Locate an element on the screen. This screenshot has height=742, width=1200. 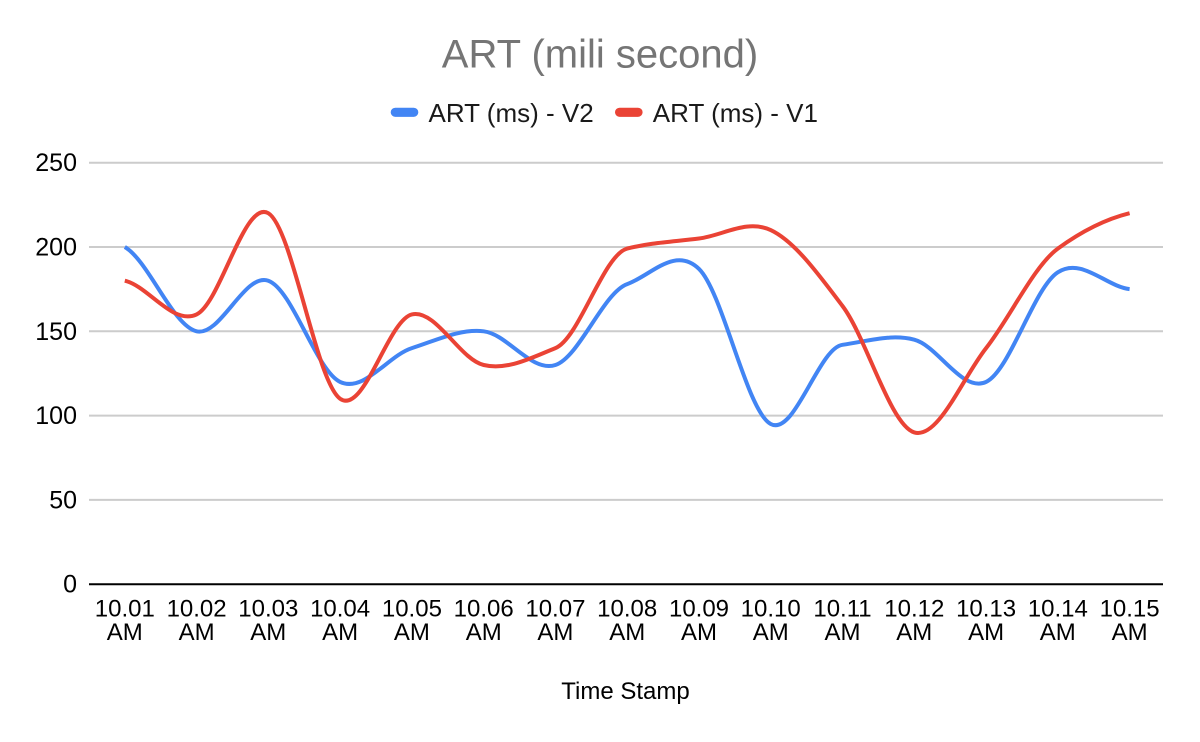
svg-text: Time Stamp is located at coordinates (625, 691).